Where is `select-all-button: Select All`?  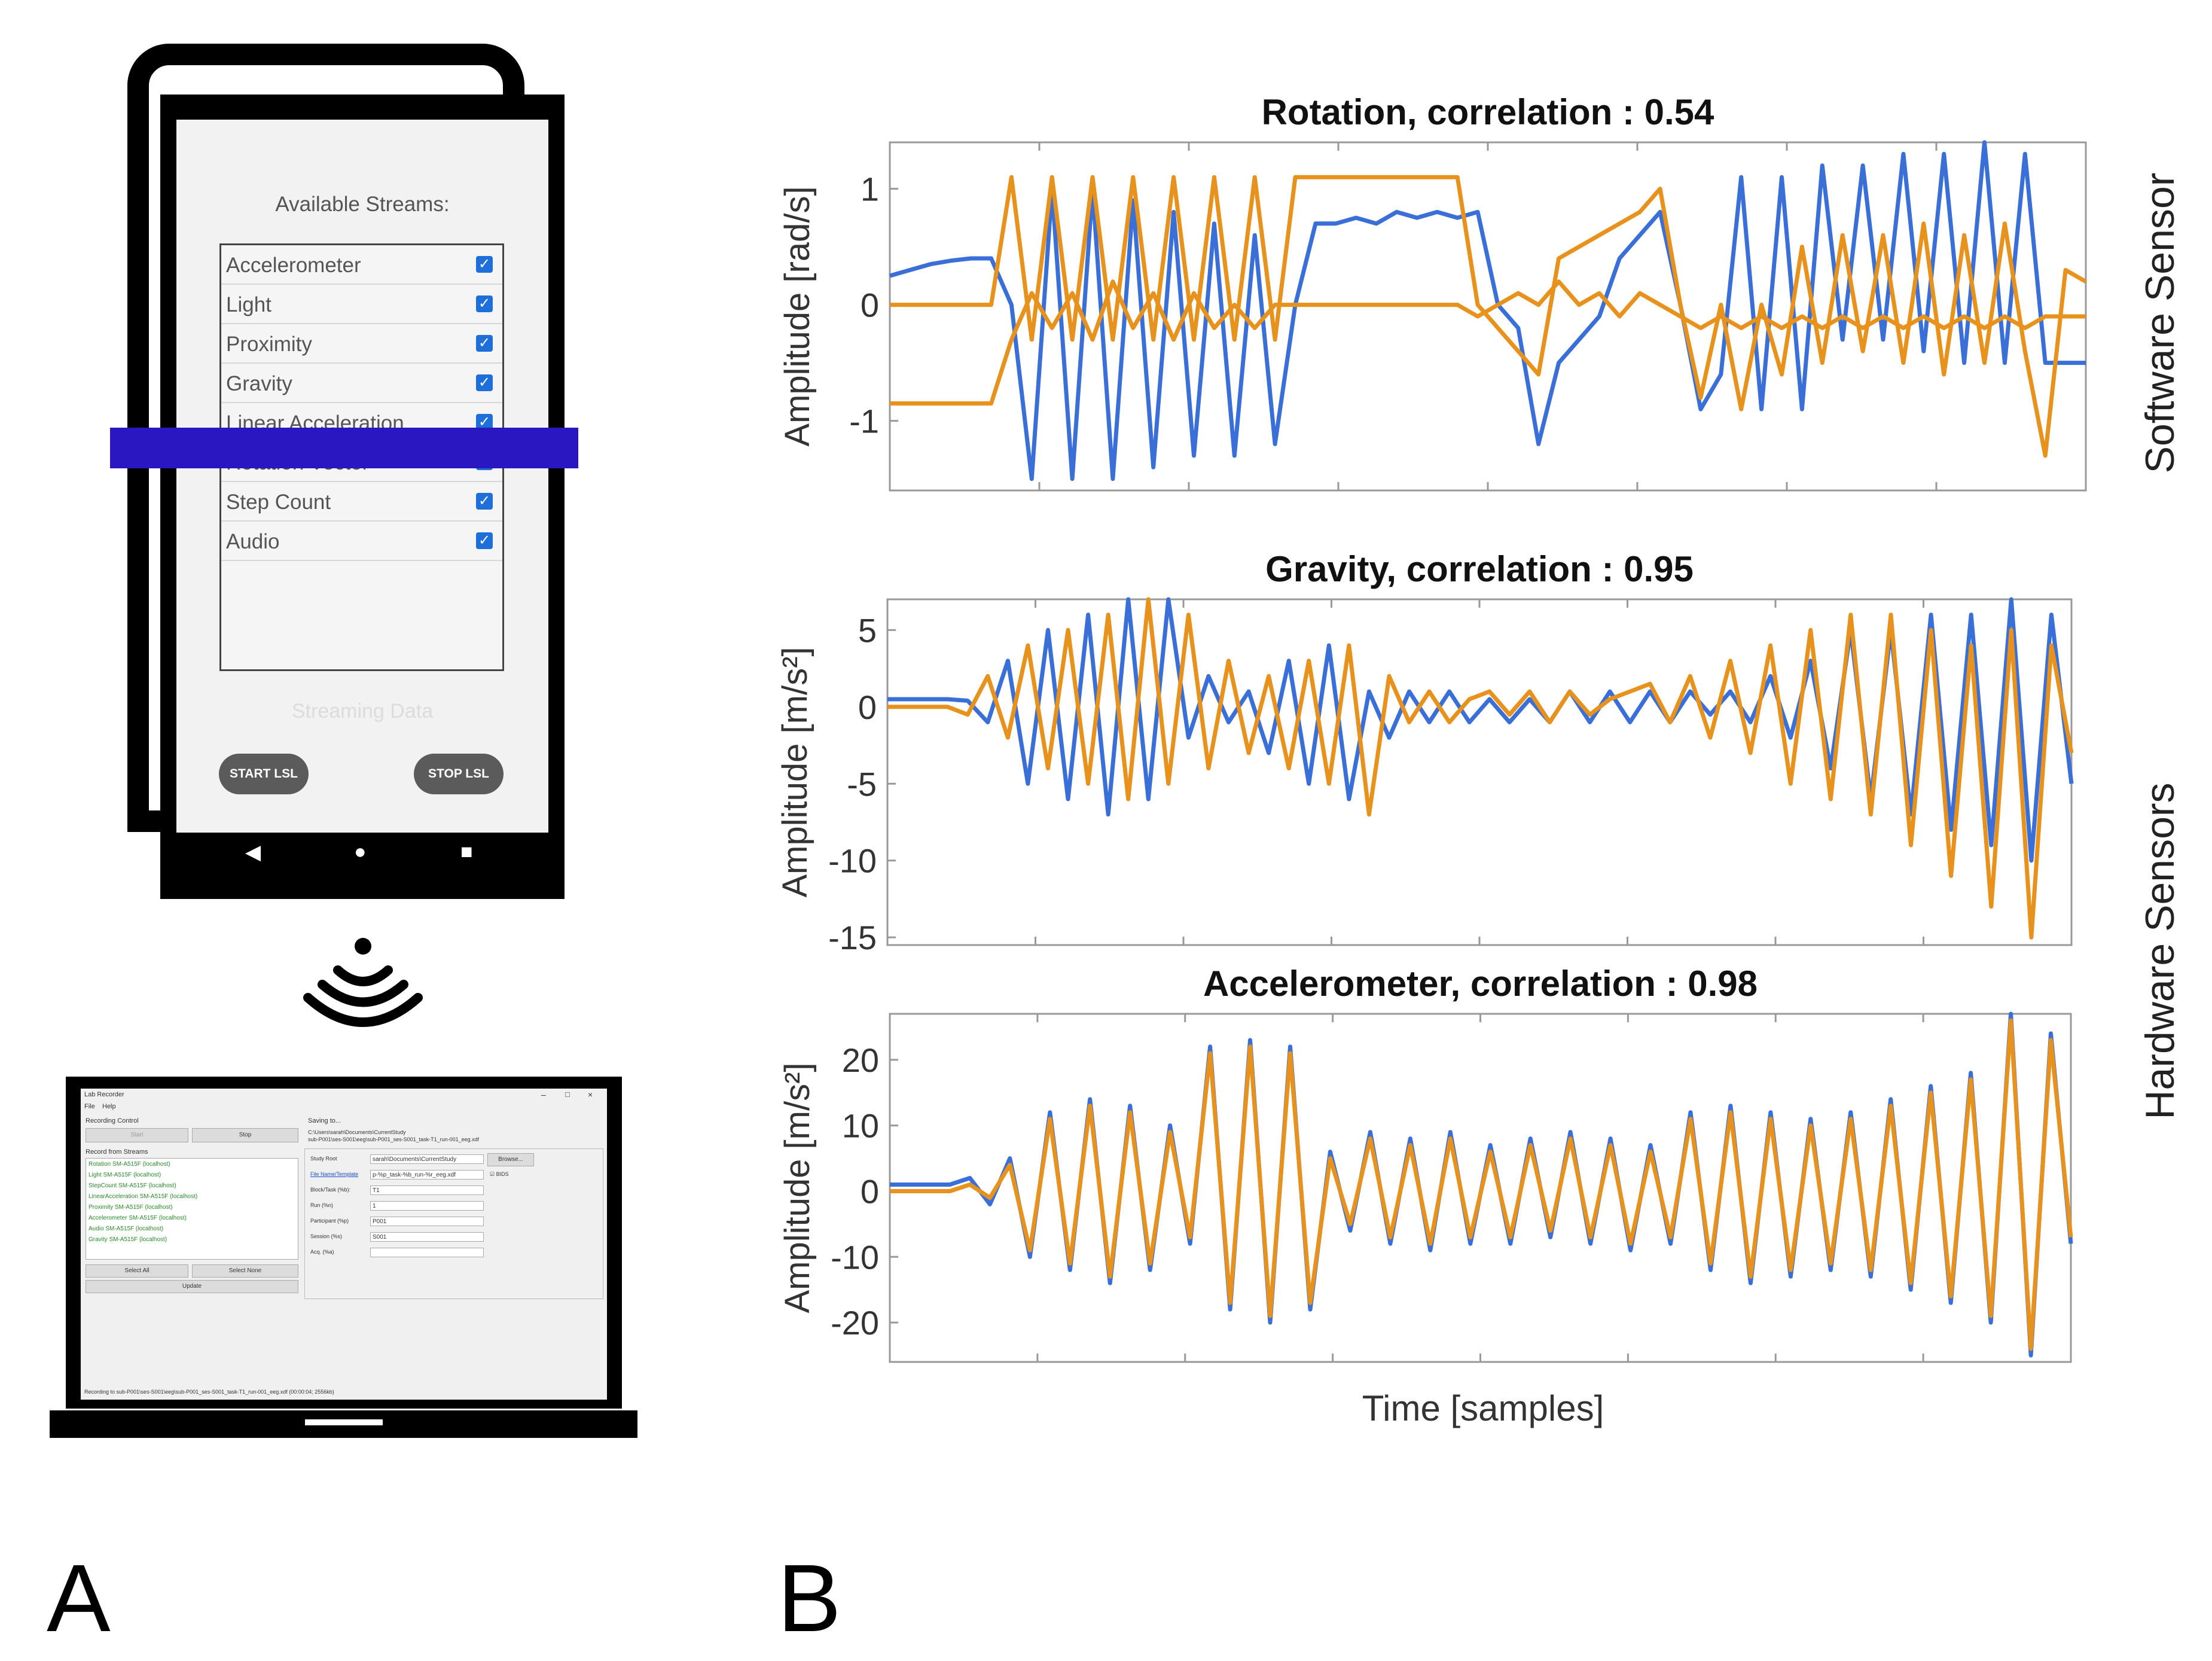 select-all-button: Select All is located at coordinates (137, 1271).